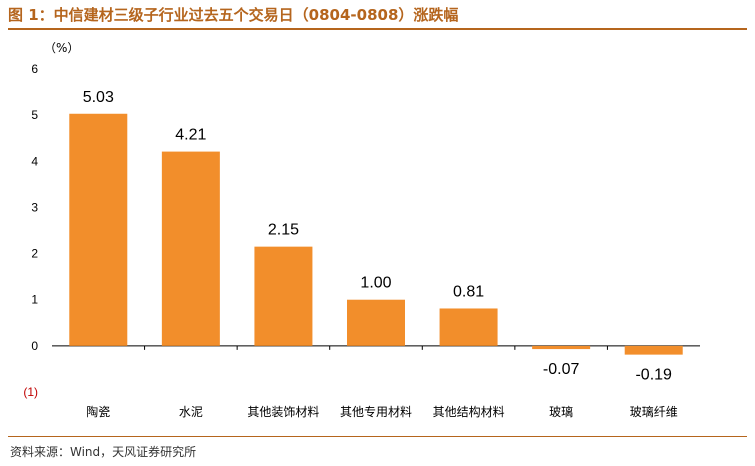 This screenshot has width=755, height=466. What do you see at coordinates (34, 115) in the screenshot?
I see `y-tick-label: 5` at bounding box center [34, 115].